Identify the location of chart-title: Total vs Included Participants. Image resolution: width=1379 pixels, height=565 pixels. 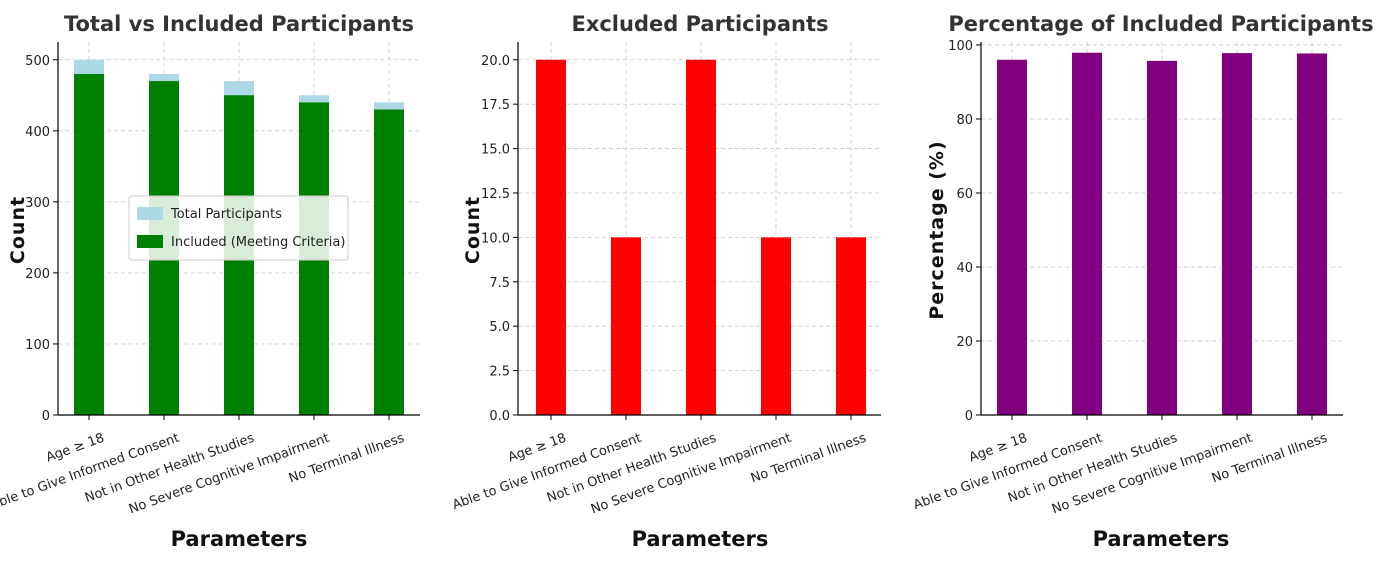
(239, 24).